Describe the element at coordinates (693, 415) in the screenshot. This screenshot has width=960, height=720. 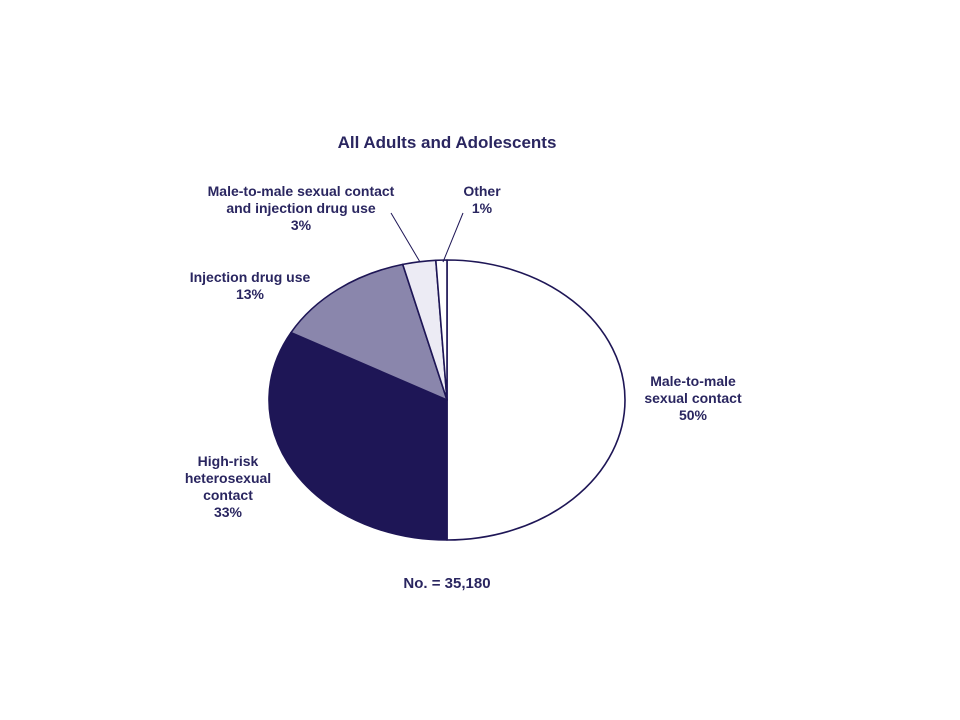
I see `slice-percent: 50%` at that location.